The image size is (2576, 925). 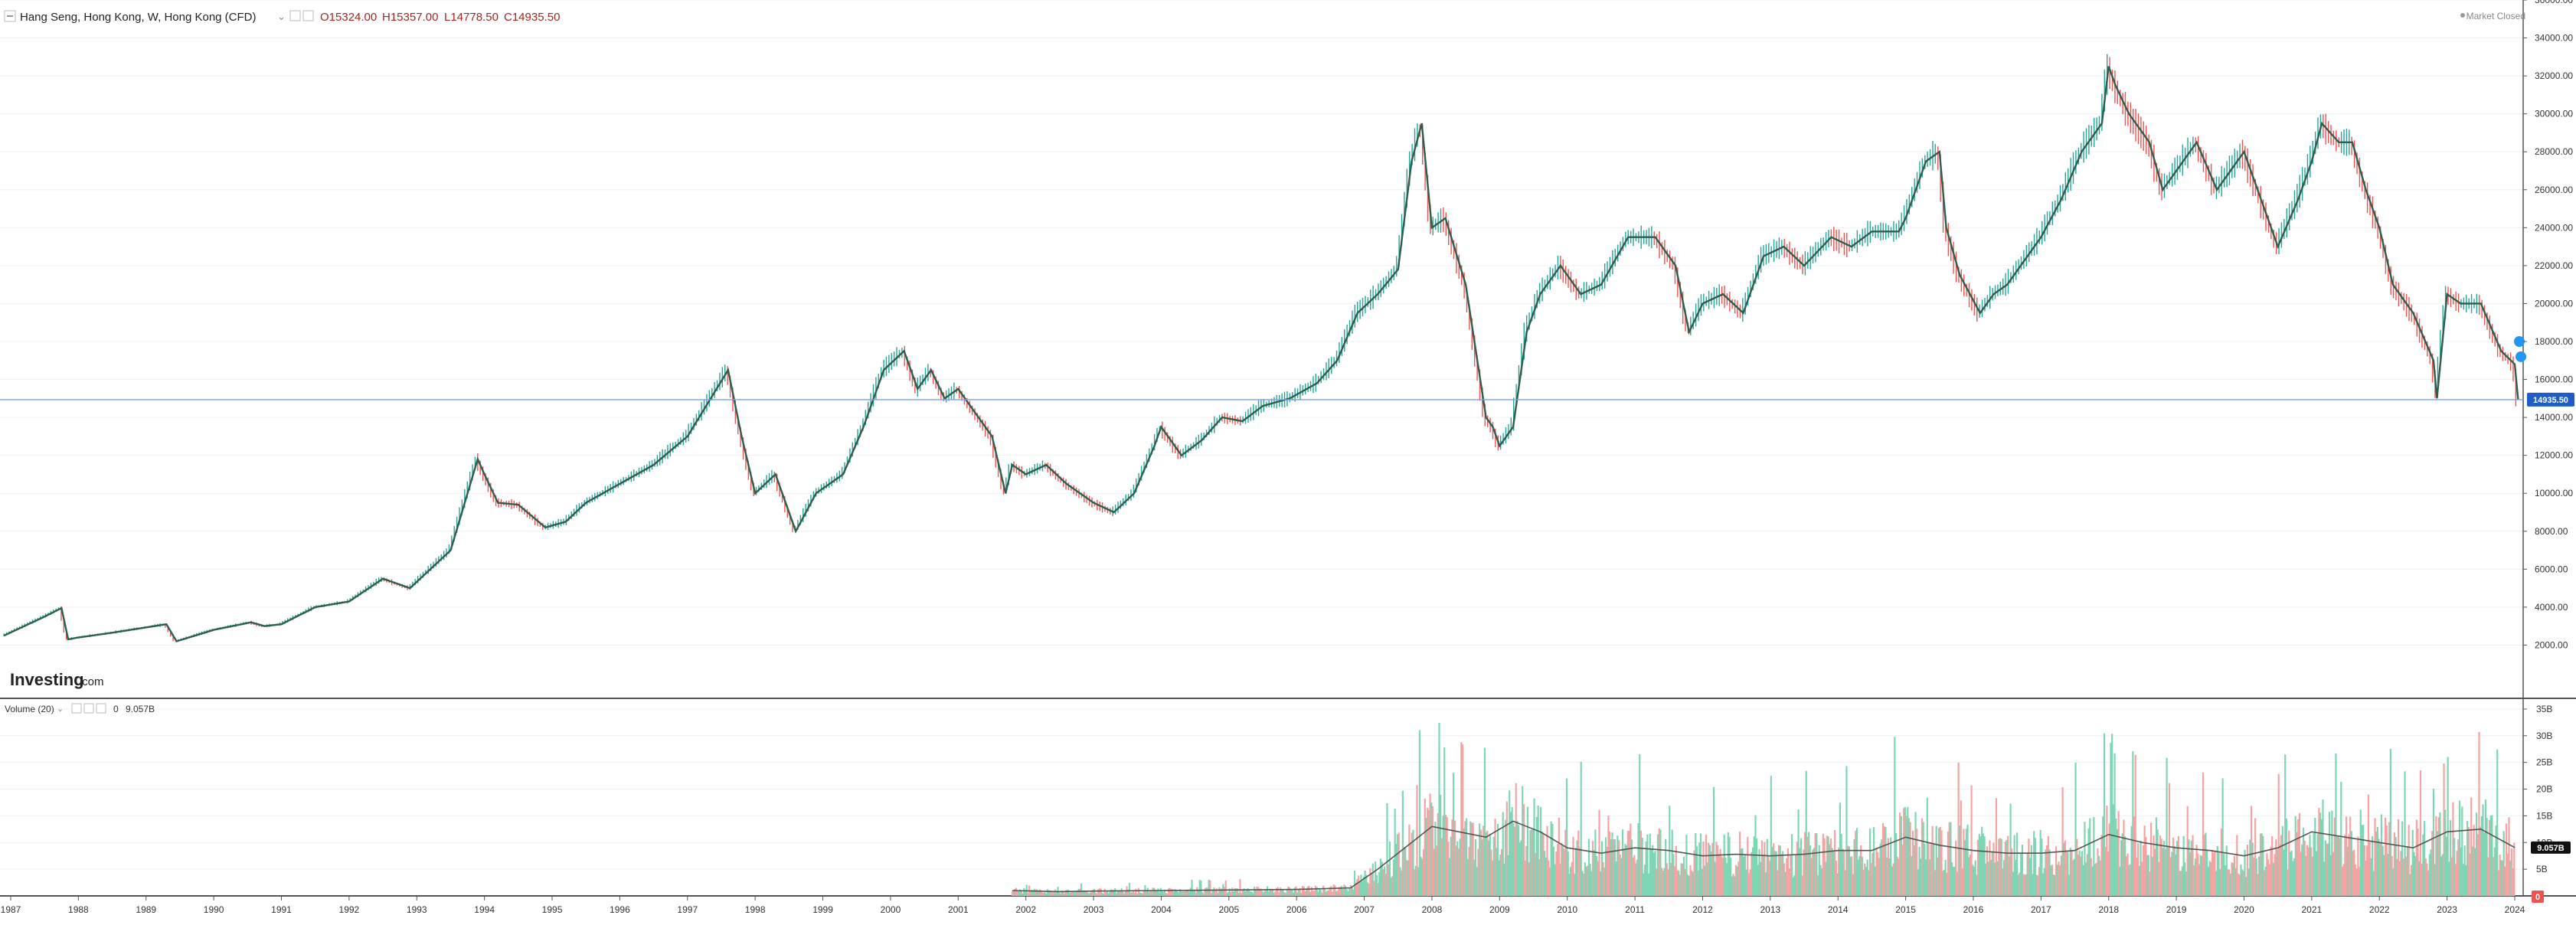 What do you see at coordinates (29, 709) in the screenshot?
I see `volume-indicator-label: Volume (20)` at bounding box center [29, 709].